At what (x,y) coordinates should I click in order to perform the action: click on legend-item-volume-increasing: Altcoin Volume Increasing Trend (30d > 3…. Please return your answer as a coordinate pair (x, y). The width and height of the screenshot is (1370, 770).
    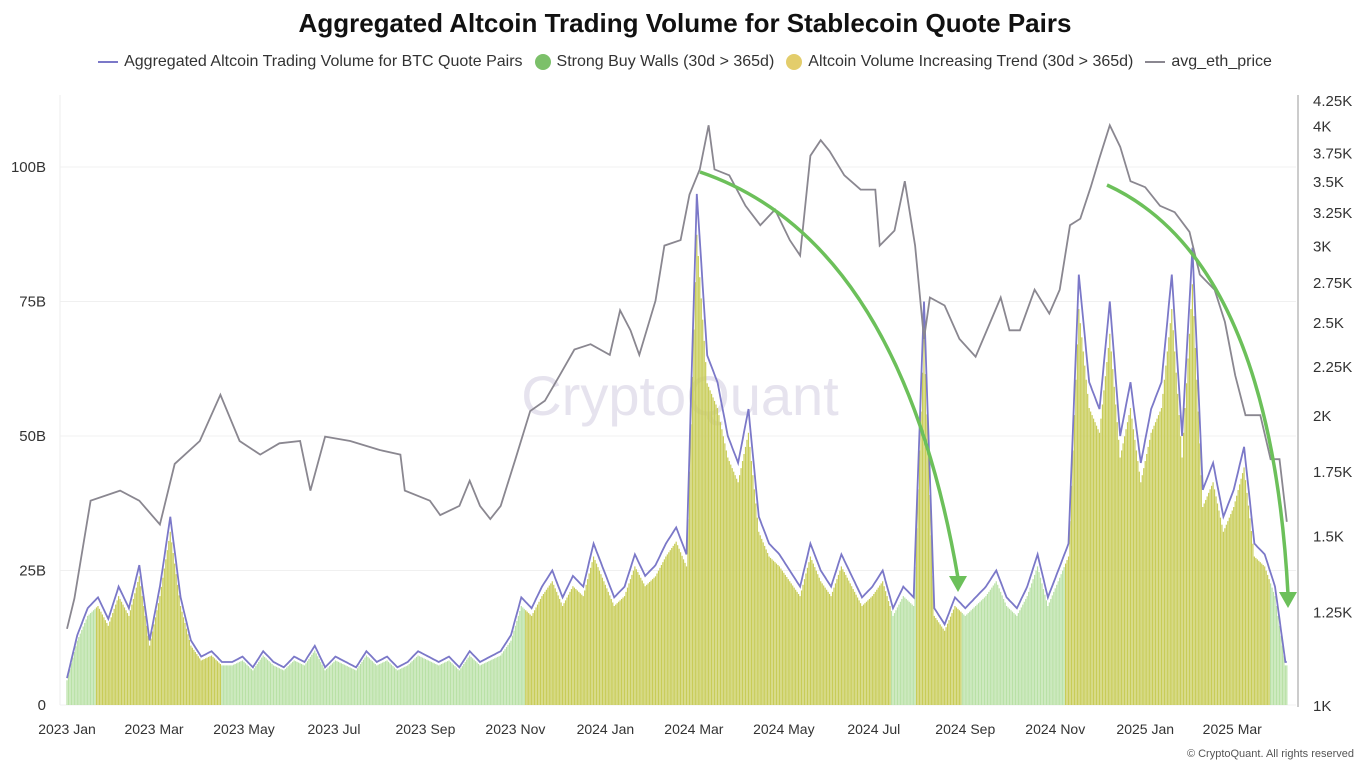
    Looking at the image, I should click on (959, 62).